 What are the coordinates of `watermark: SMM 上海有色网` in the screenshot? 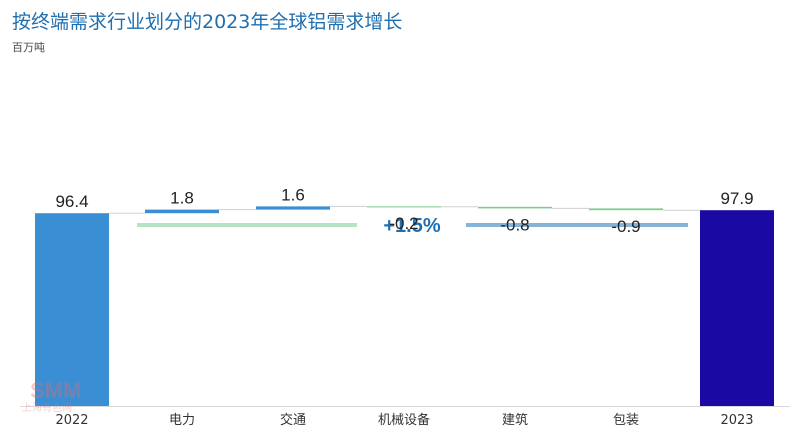 It's located at (51, 396).